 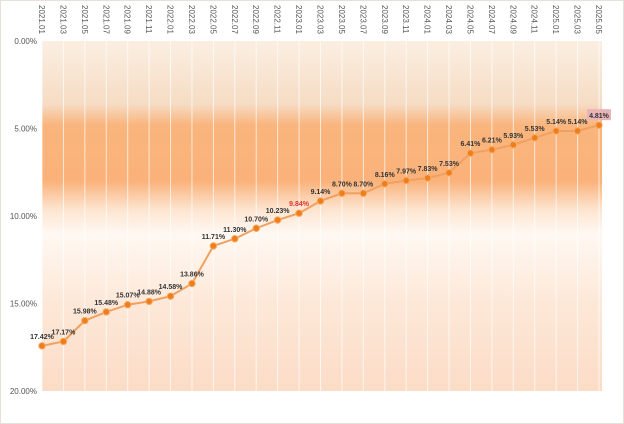 I want to click on x-tick-label: 2023.11, so click(x=405, y=19).